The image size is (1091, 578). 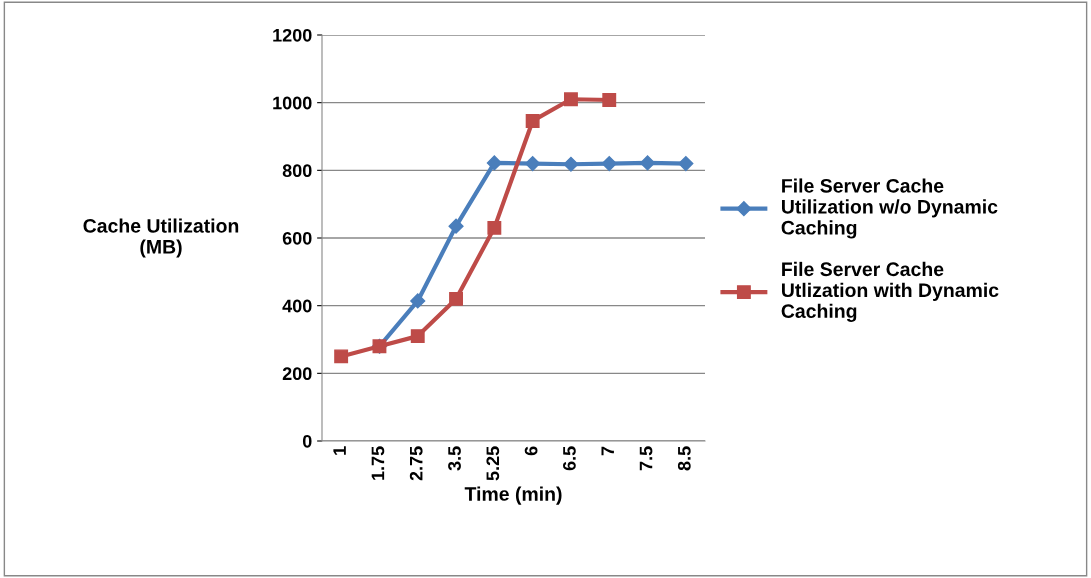 What do you see at coordinates (646, 458) in the screenshot?
I see `x-tick-label: 7.5` at bounding box center [646, 458].